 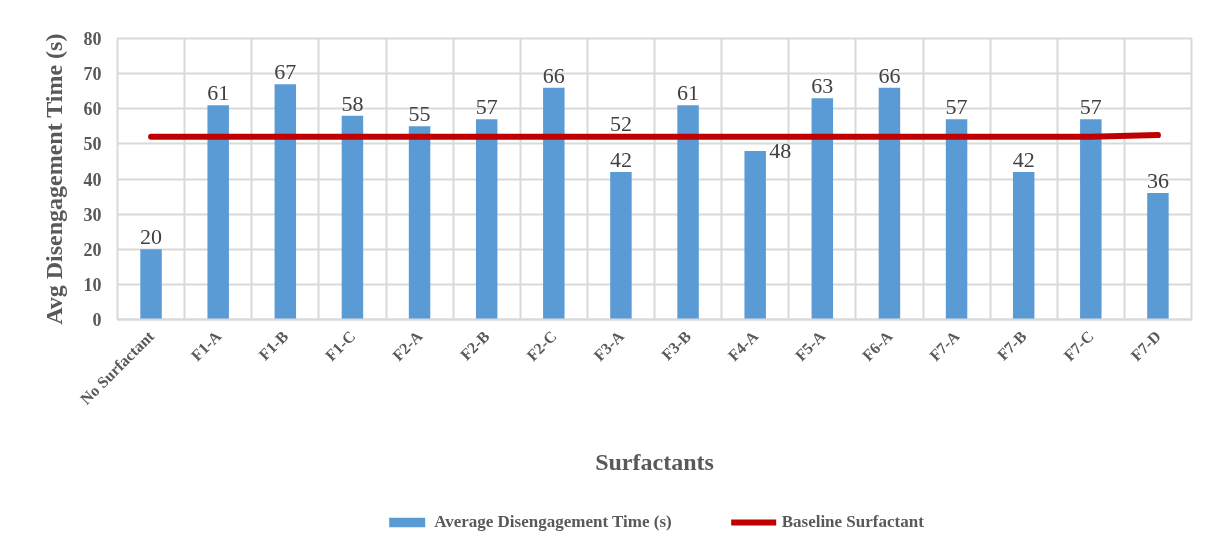 I want to click on y-tick-label: 80, so click(x=92, y=39).